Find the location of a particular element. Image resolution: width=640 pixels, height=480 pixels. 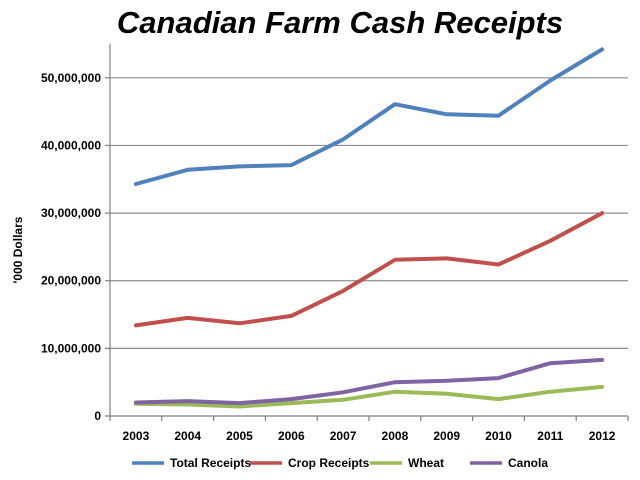

legend-item-canola: Canola is located at coordinates (509, 463).